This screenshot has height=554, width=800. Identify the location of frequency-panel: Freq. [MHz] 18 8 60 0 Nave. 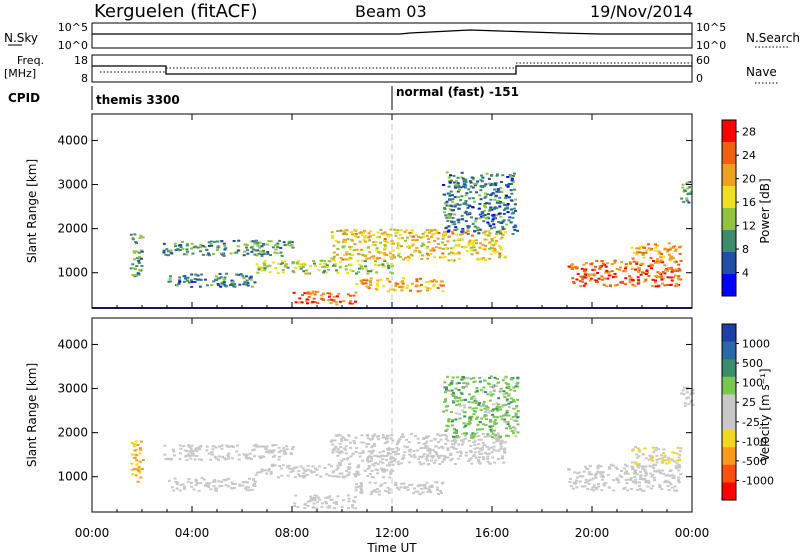
(391, 69).